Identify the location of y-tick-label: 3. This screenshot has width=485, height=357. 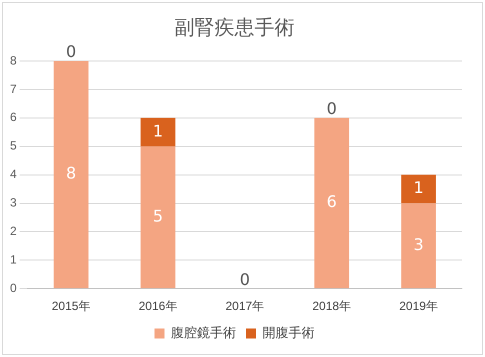
(13, 203).